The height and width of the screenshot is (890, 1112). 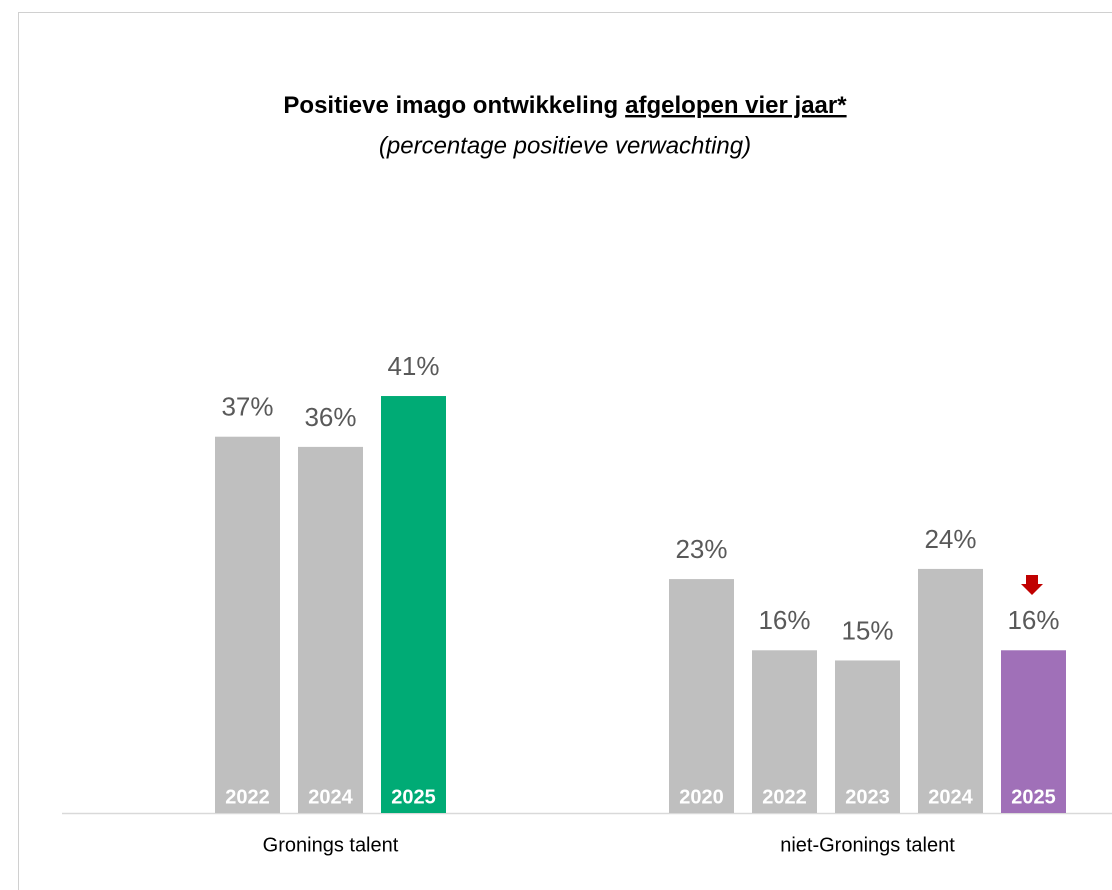 I want to click on decline-arrow, so click(x=1032, y=585).